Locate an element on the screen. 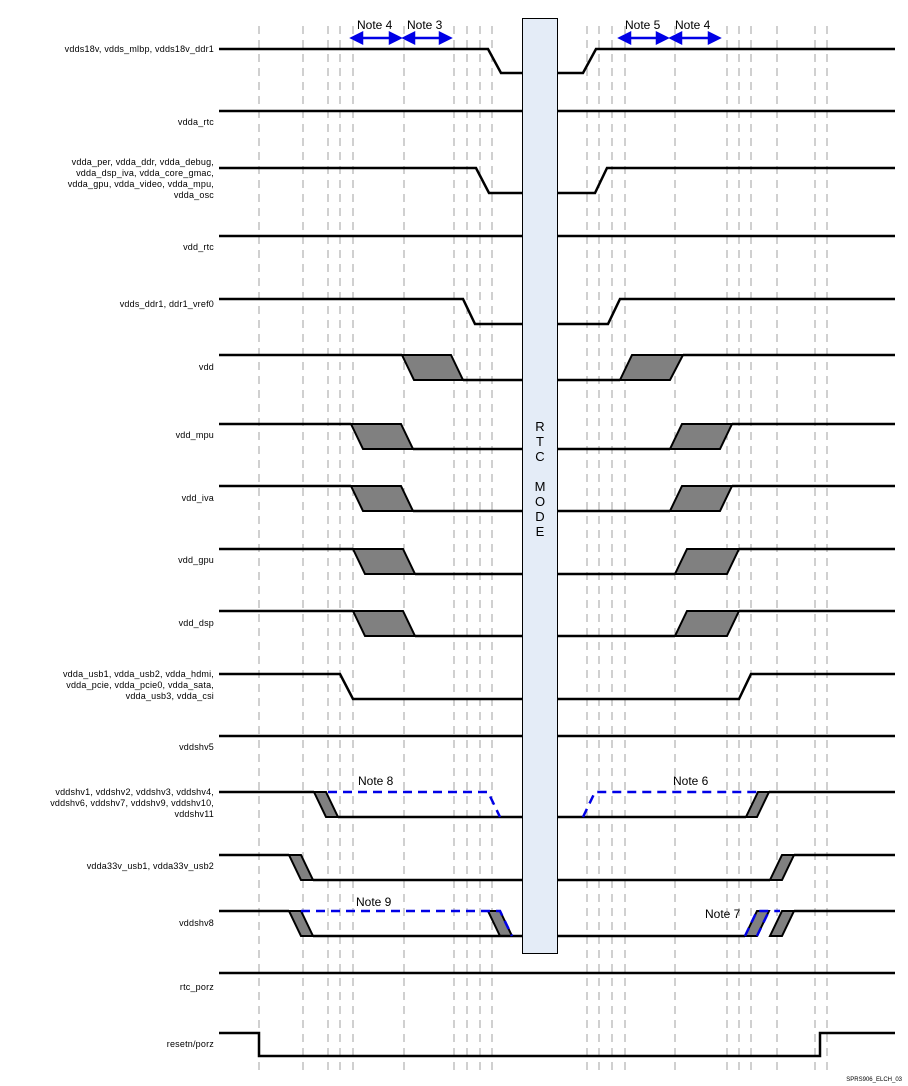  waveform-vdda-per-group is located at coordinates (370, 180).